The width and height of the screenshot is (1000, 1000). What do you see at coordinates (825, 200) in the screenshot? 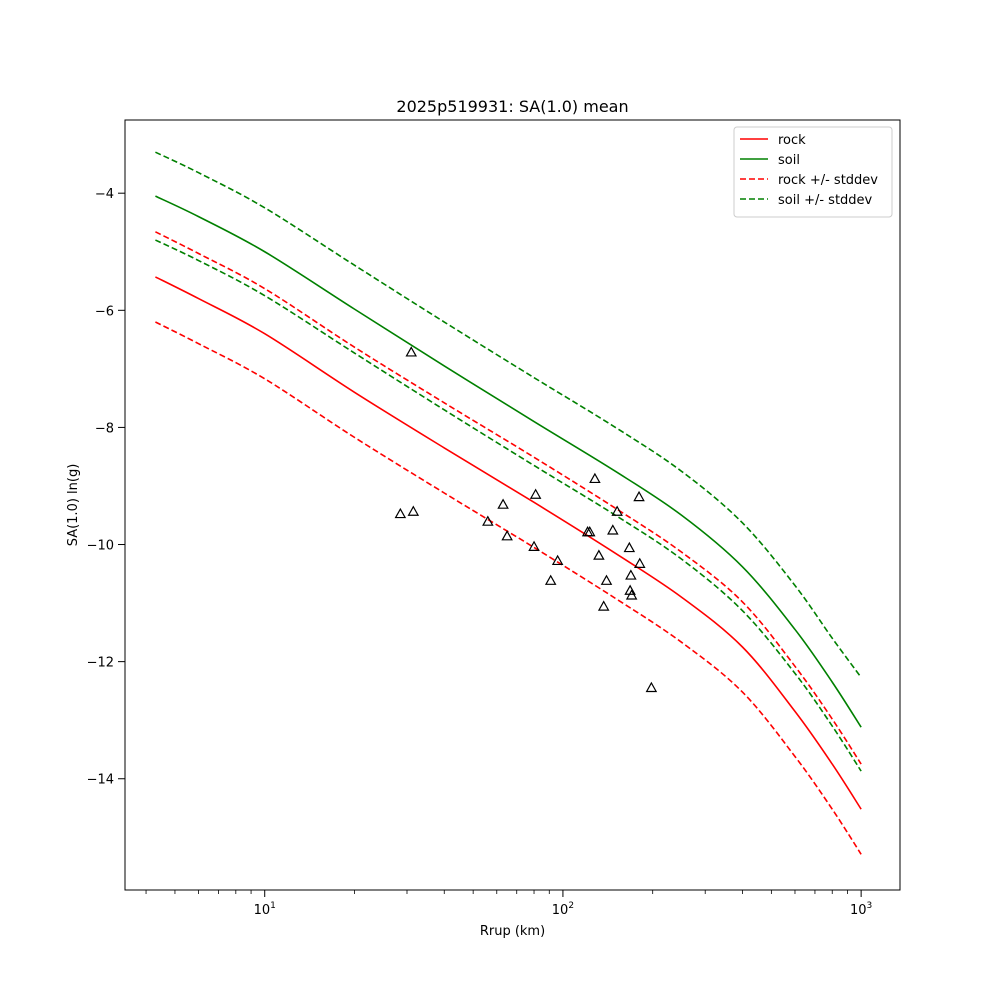
I see `legend-label-soil-stddev: soil +/- stddev` at bounding box center [825, 200].